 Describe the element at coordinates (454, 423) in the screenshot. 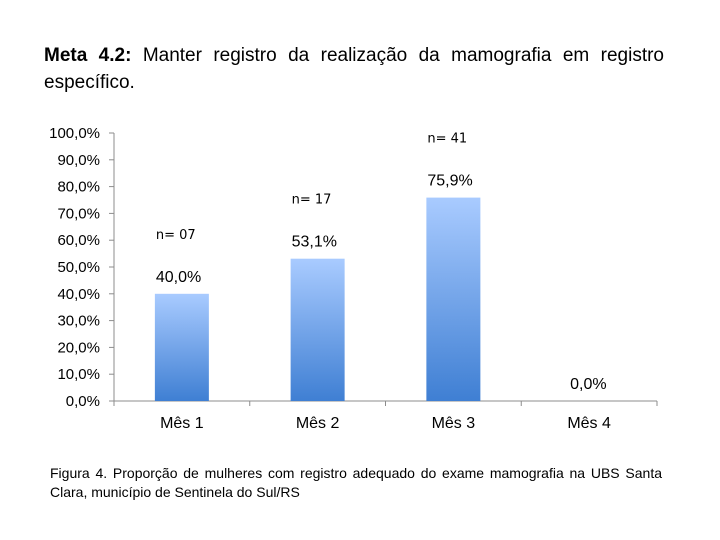

I see `x-tick-label: Mês 3` at that location.